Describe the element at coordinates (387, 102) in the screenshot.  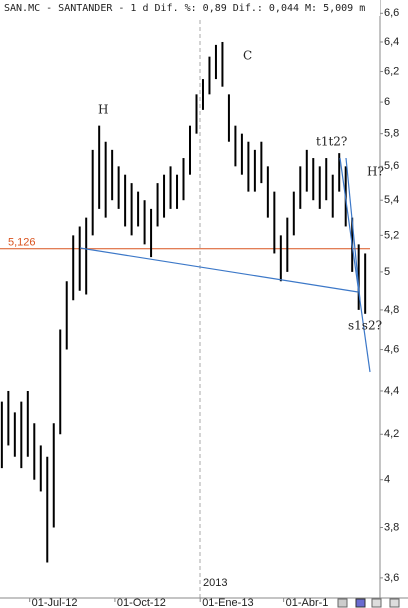
I see `y-tick-label: 6` at that location.